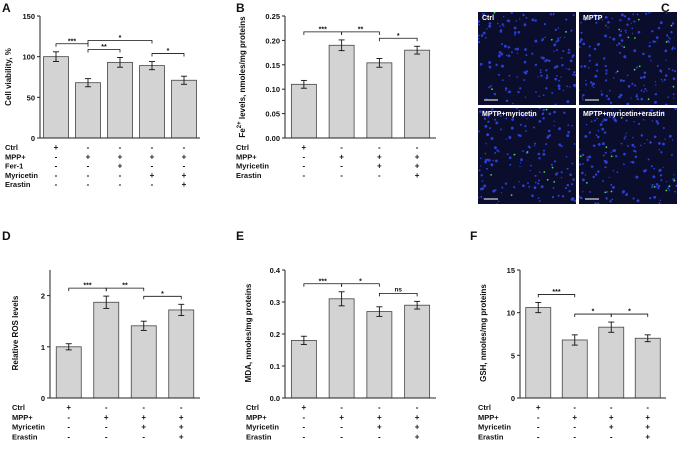 The image size is (685, 450). Describe the element at coordinates (491, 436) in the screenshot. I see `treatment-label: Erastin` at that location.